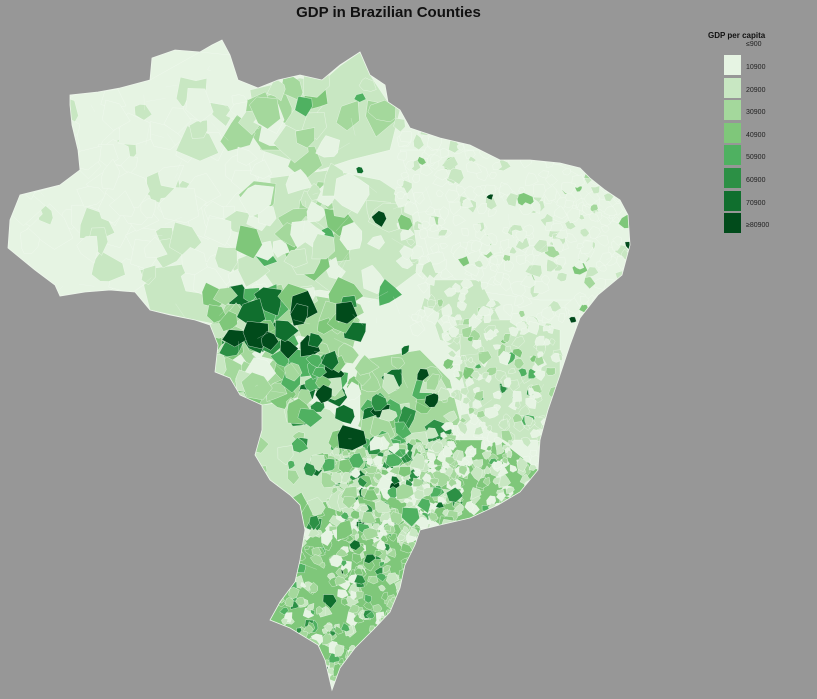 Image resolution: width=817 pixels, height=699 pixels. I want to click on legend-label: ≥80900, so click(758, 226).